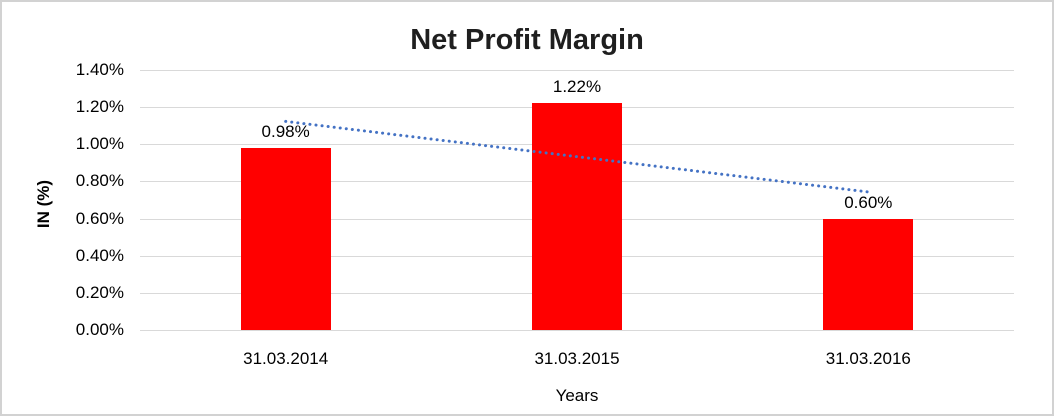 Image resolution: width=1054 pixels, height=416 pixels. What do you see at coordinates (285, 239) in the screenshot?
I see `bar-31.03.2014` at bounding box center [285, 239].